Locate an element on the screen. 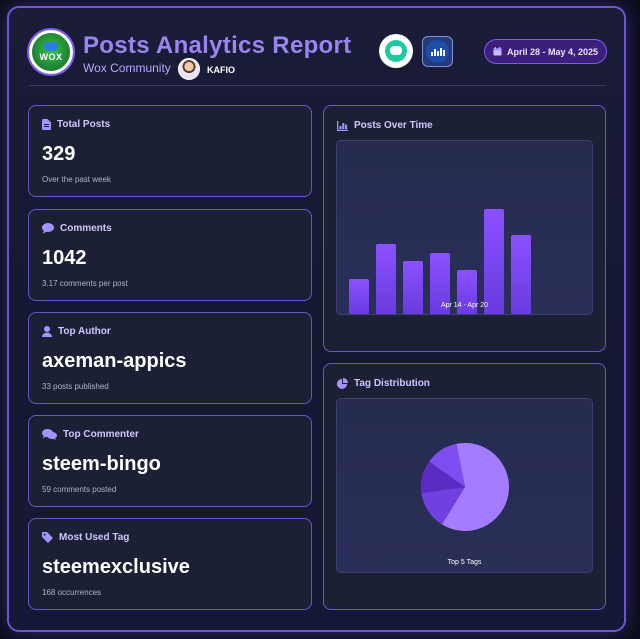 The height and width of the screenshot is (639, 640). stat-value: 329 is located at coordinates (59, 154).